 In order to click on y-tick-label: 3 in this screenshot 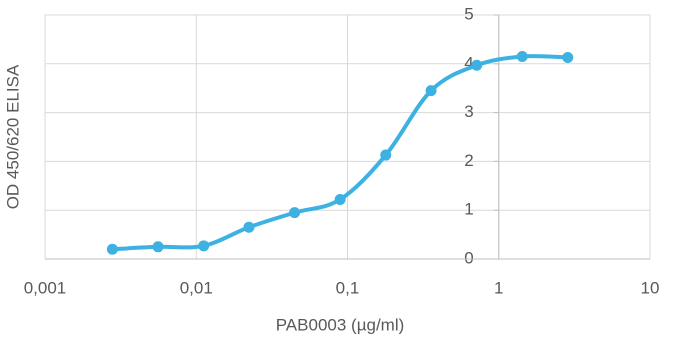, I will do `click(468, 111)`.